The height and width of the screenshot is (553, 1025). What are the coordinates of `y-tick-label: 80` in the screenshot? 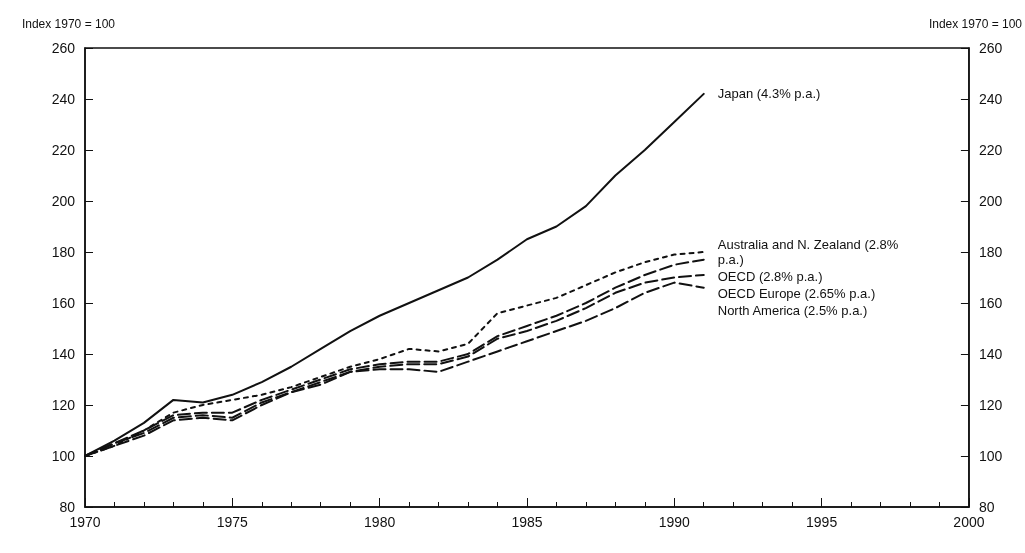 It's located at (67, 507).